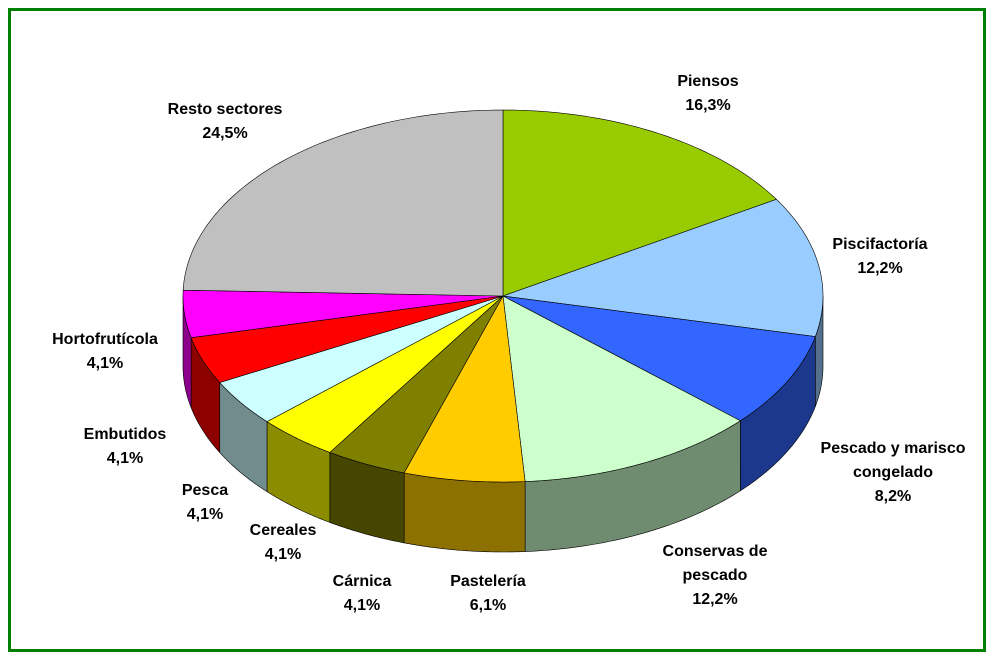  What do you see at coordinates (708, 94) in the screenshot?
I see `slice-label: Piensos 16,3%` at bounding box center [708, 94].